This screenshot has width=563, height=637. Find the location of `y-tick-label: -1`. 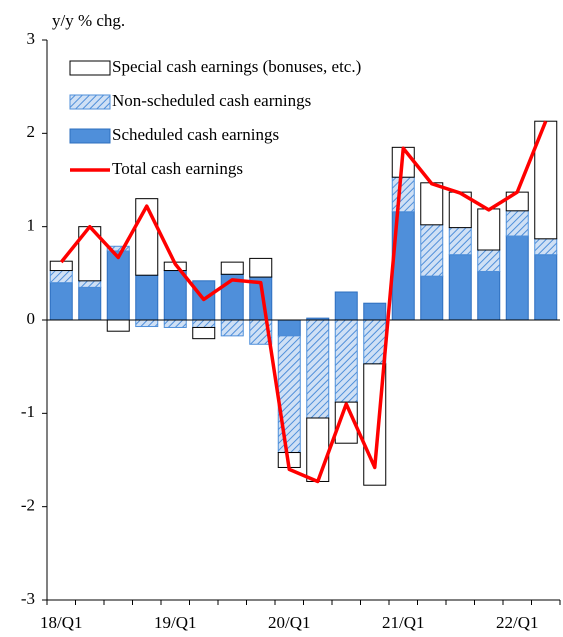

y-tick-label: -1 is located at coordinates (28, 411).